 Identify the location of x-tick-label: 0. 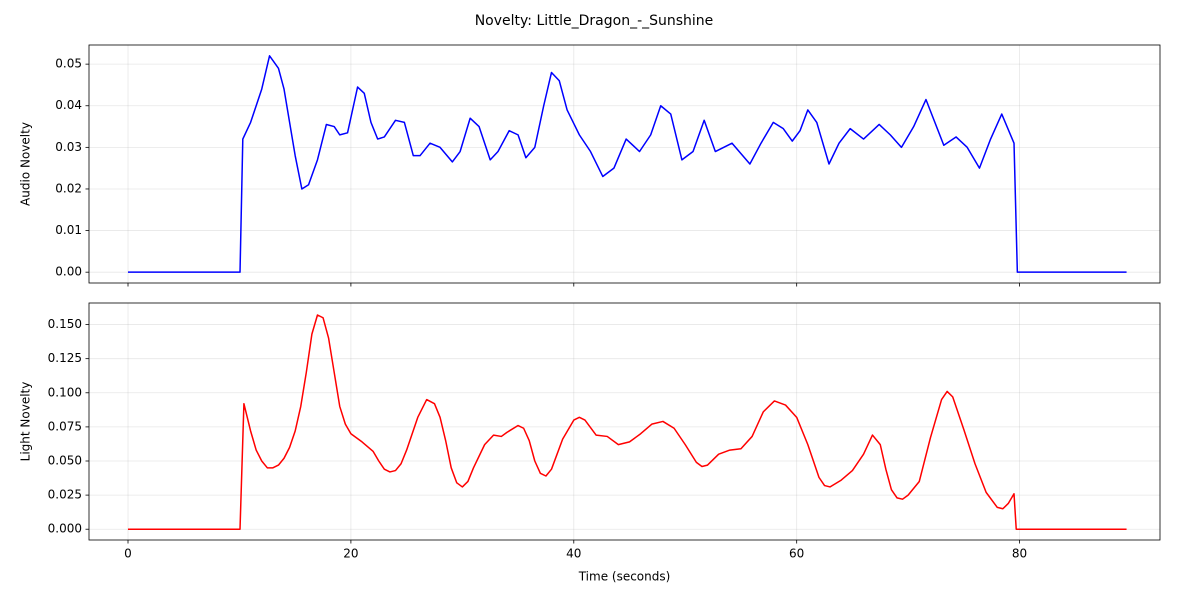
(128, 554).